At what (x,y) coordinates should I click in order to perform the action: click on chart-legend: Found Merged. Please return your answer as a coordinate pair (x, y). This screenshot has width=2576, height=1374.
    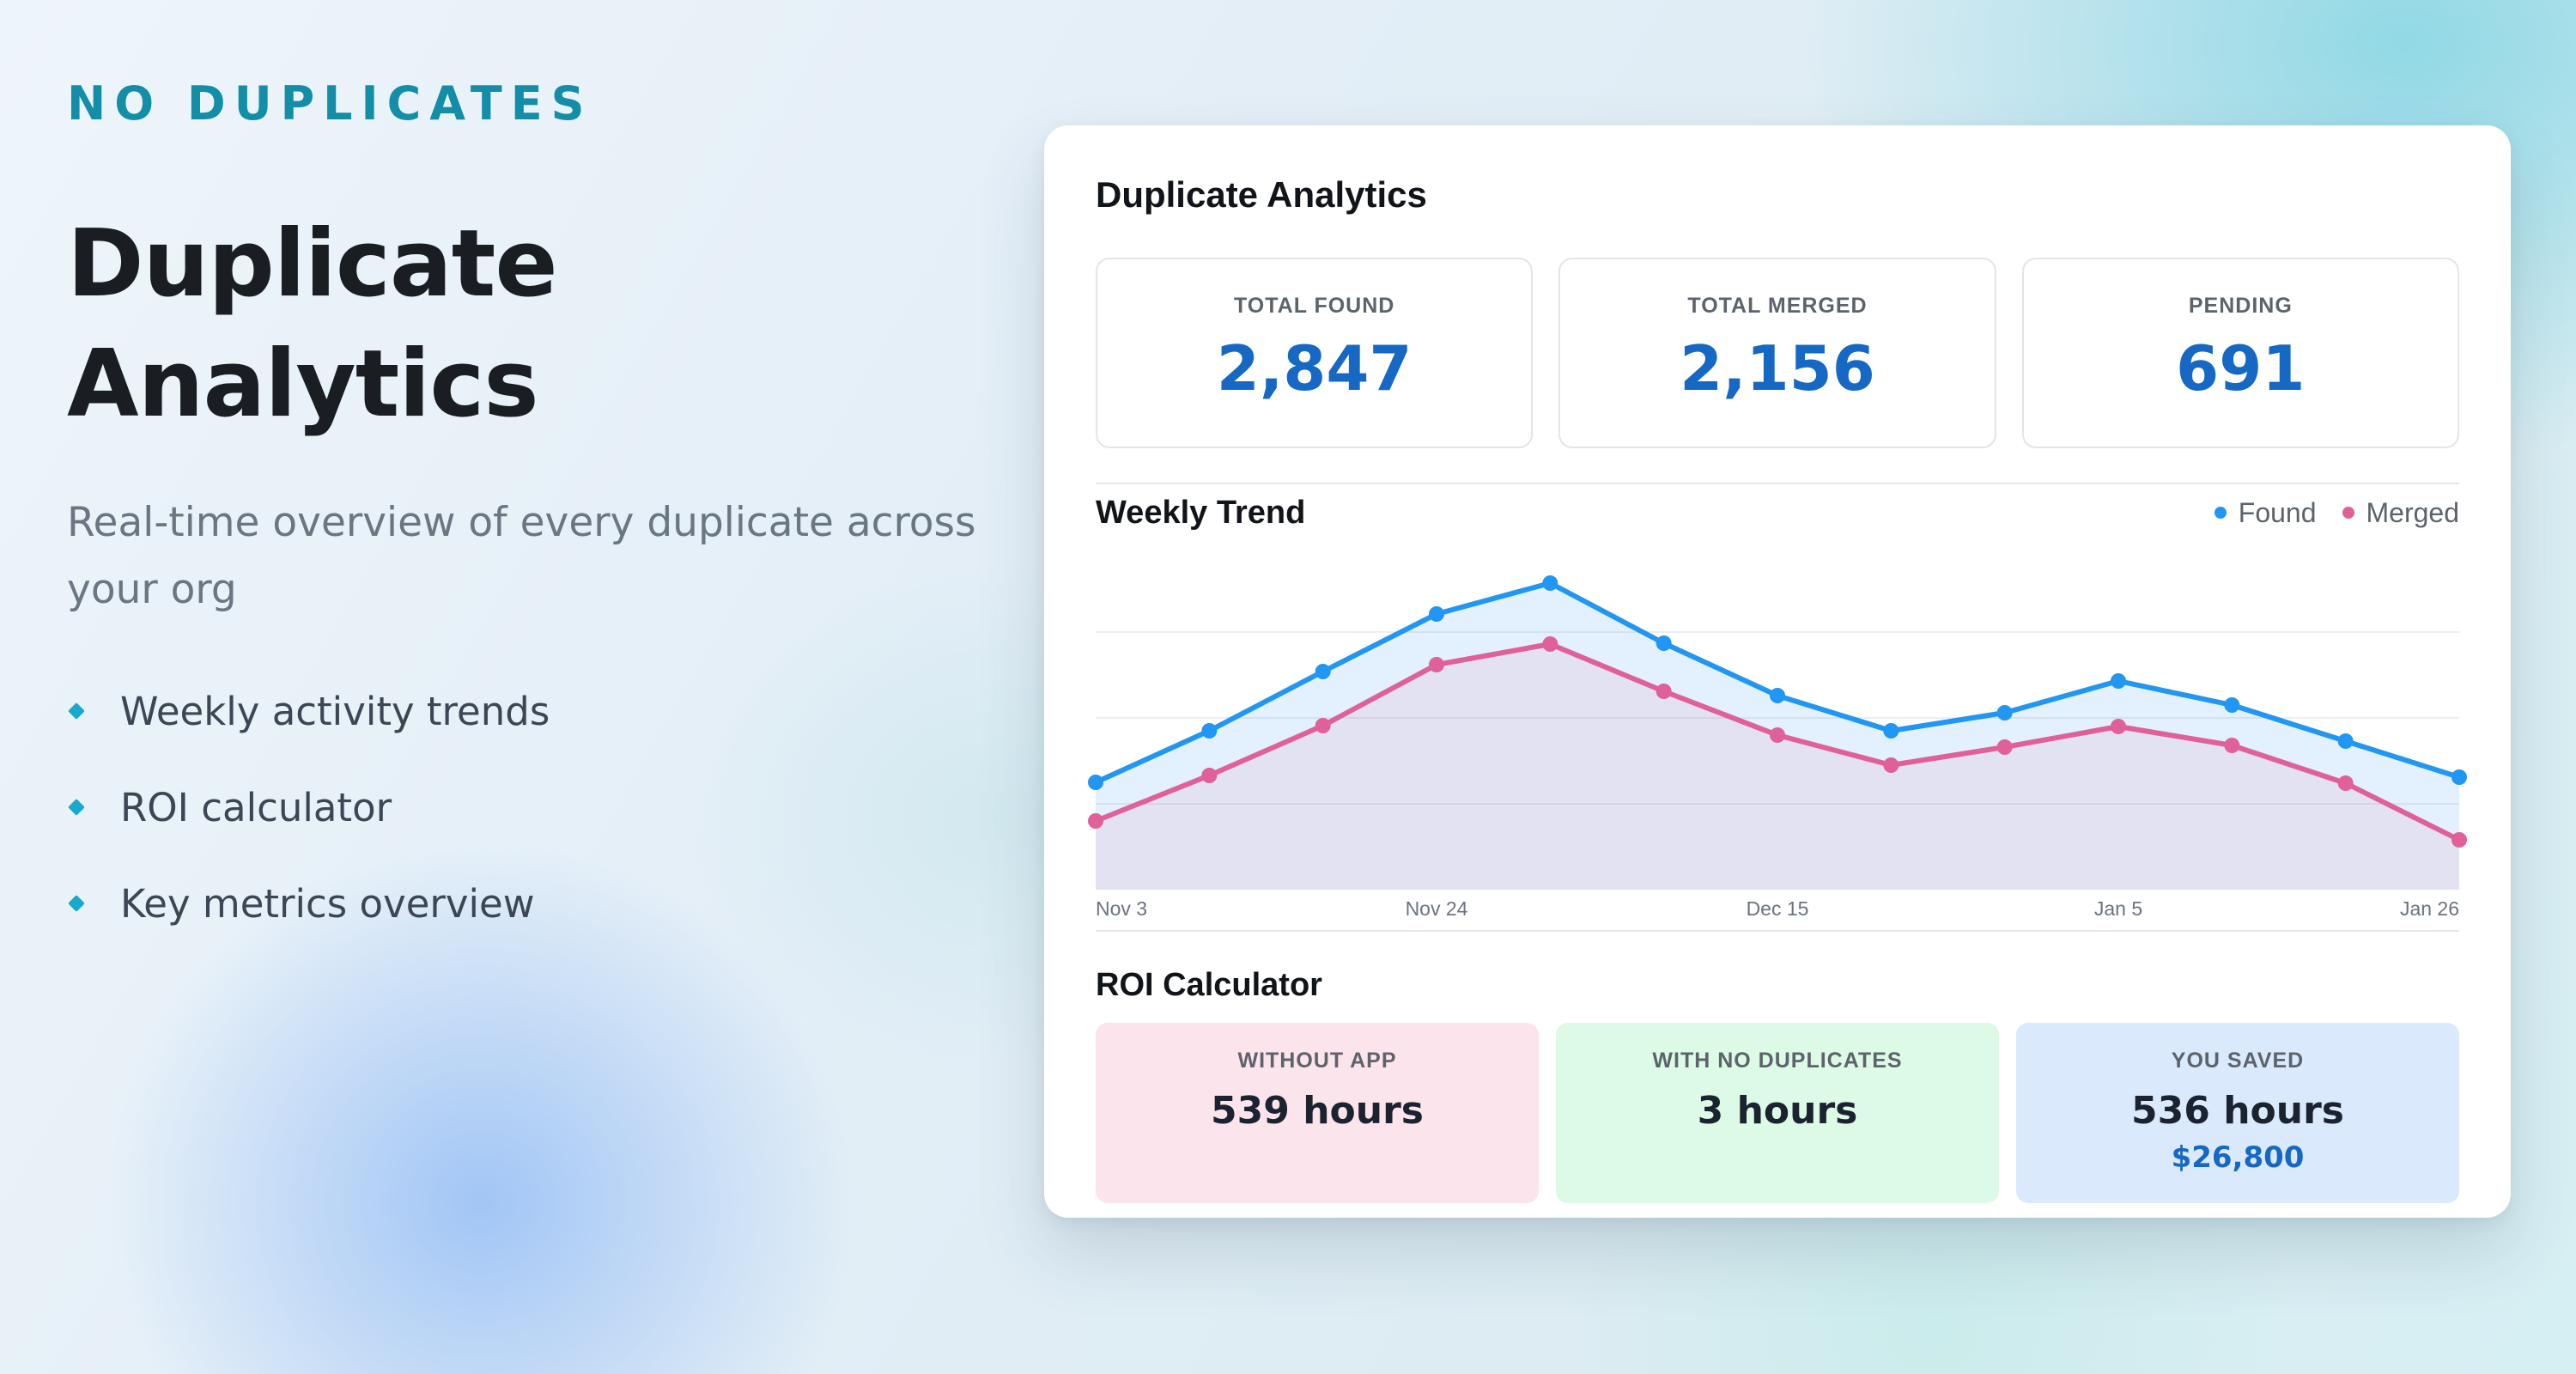
    Looking at the image, I should click on (2324, 513).